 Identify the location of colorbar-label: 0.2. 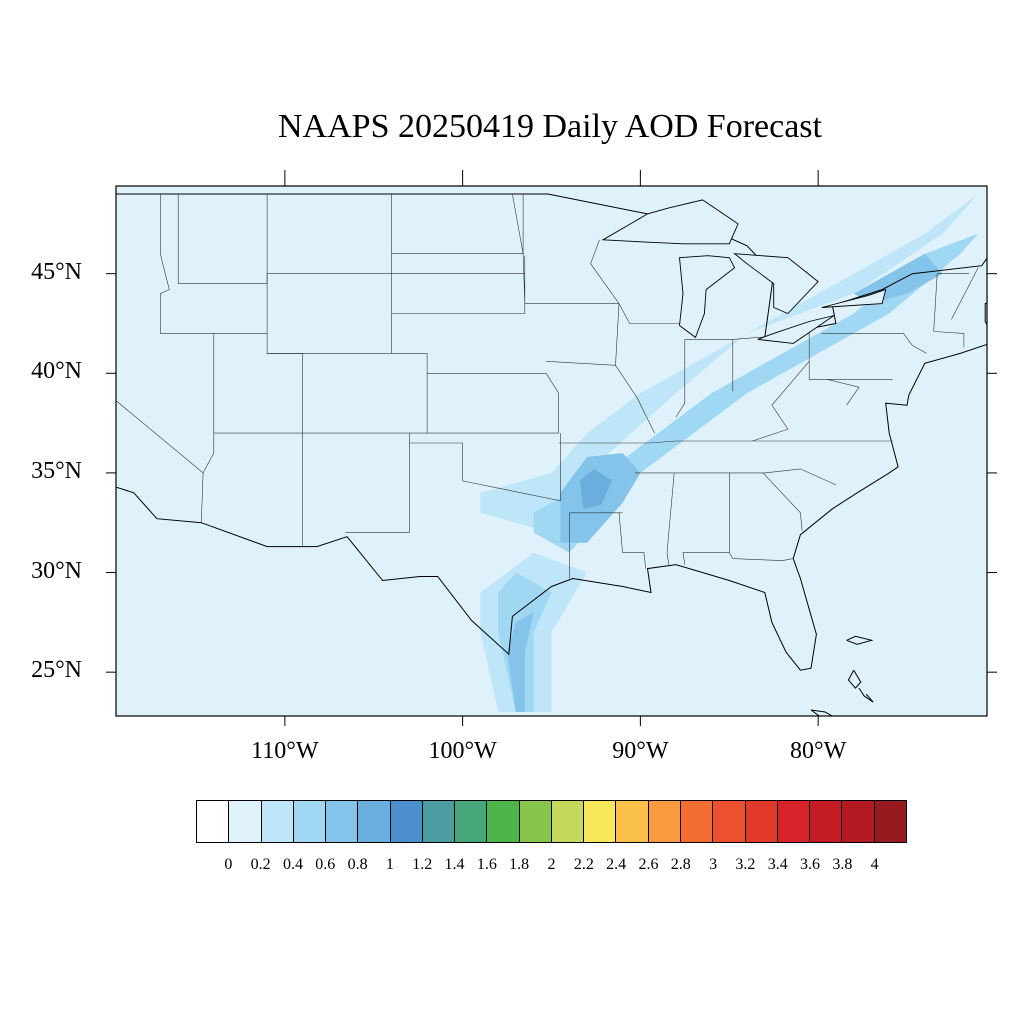
(260, 864).